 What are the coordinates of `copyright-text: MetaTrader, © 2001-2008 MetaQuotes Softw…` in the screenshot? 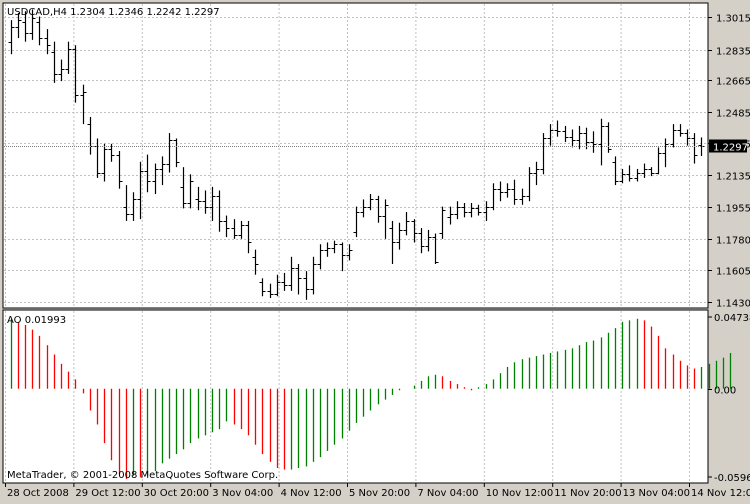 It's located at (142, 475).